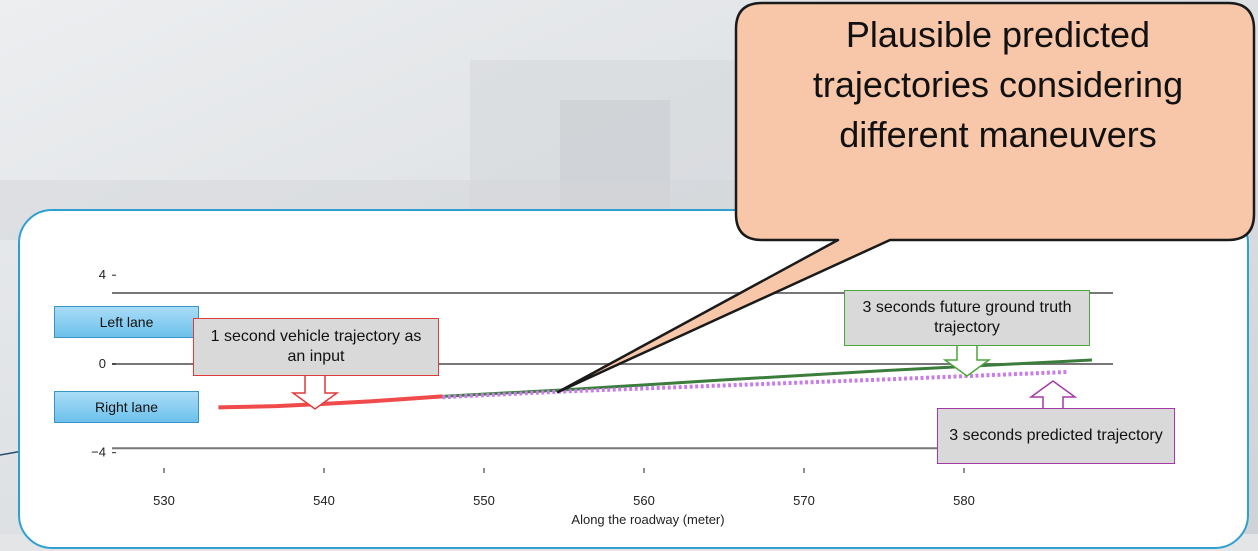 The width and height of the screenshot is (1258, 551). What do you see at coordinates (126, 322) in the screenshot?
I see `left-lane-label: Left lane` at bounding box center [126, 322].